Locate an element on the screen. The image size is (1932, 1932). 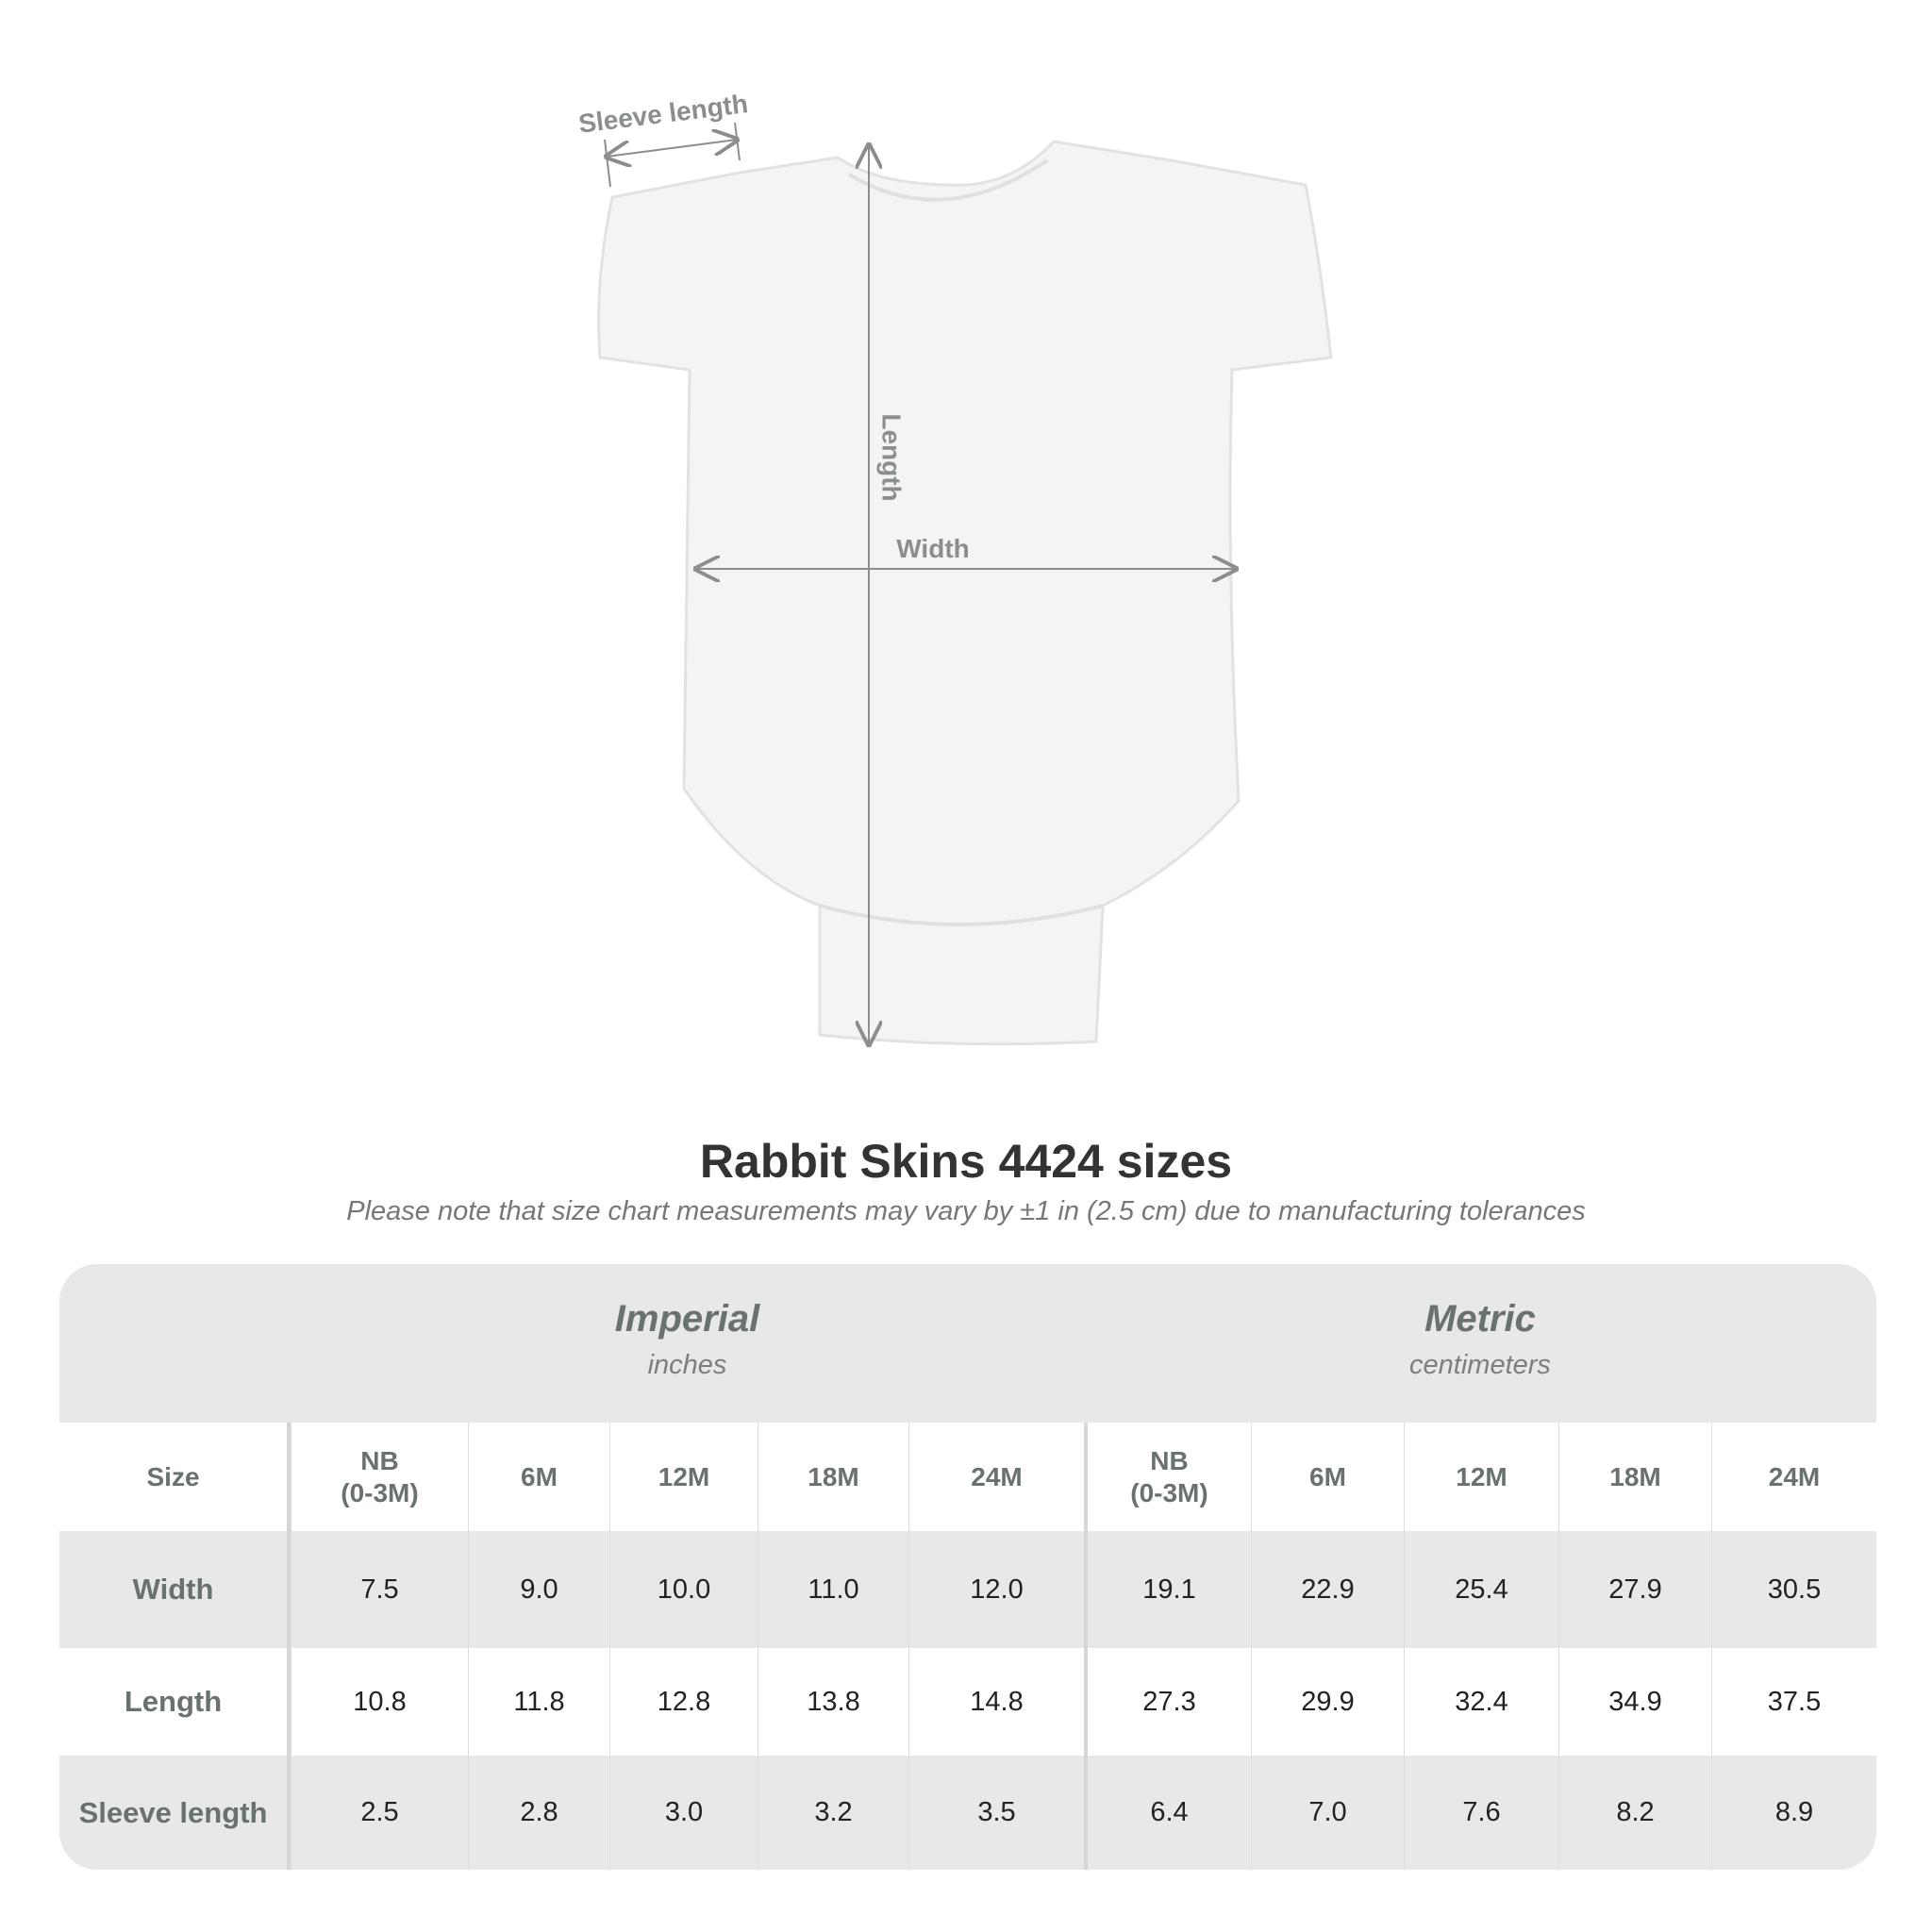
sleeve-arrow is located at coordinates (672, 148).